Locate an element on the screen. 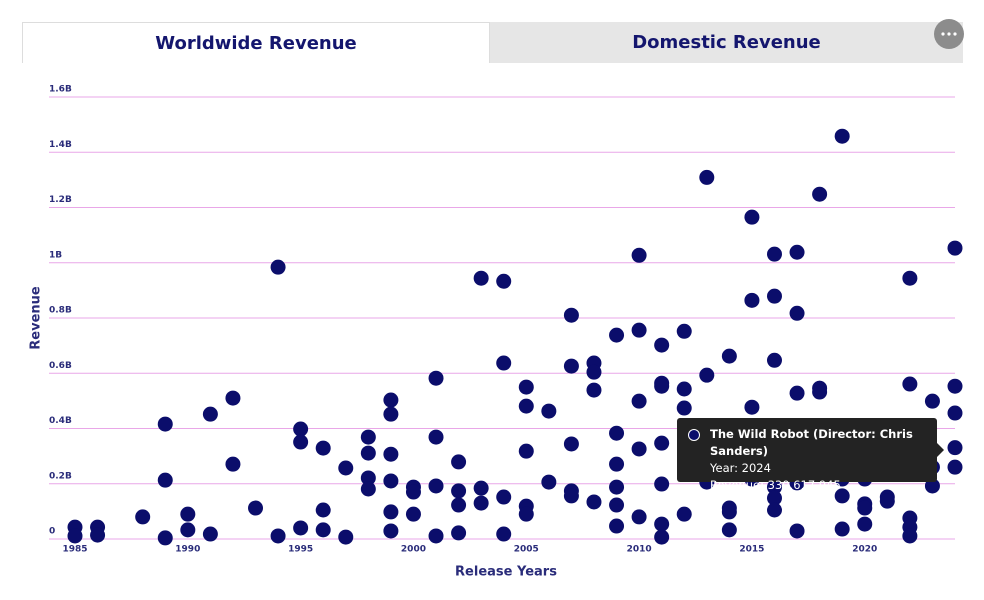 The height and width of the screenshot is (600, 984). x-tick-label: 2010 is located at coordinates (639, 550).